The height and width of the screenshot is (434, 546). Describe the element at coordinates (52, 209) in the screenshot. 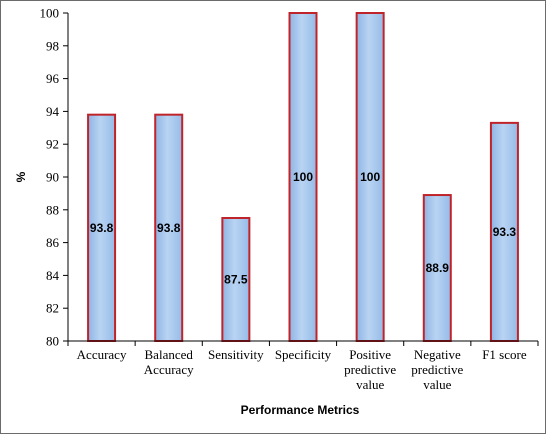

I see `y-tick-label: 88` at that location.